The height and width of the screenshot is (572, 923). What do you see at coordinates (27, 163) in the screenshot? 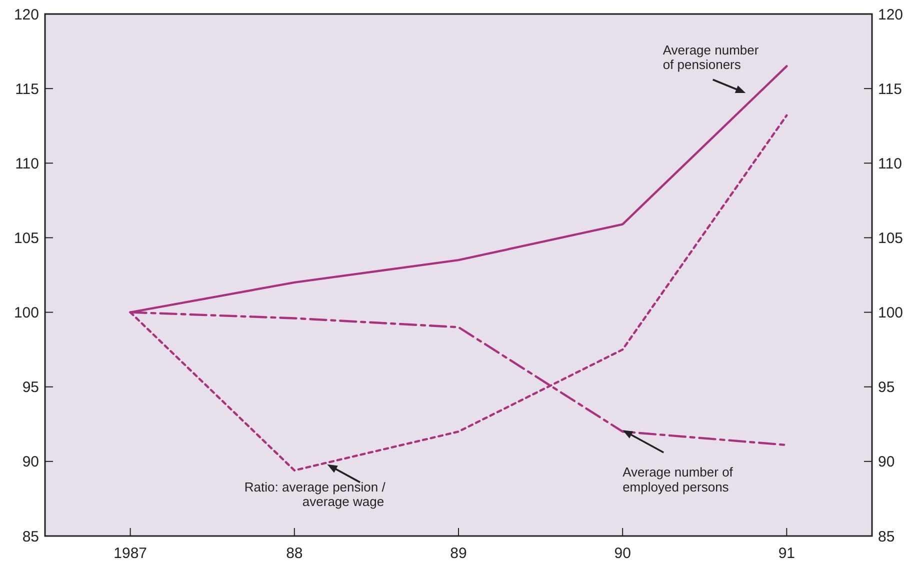
I see `y-tick-label: 110` at bounding box center [27, 163].